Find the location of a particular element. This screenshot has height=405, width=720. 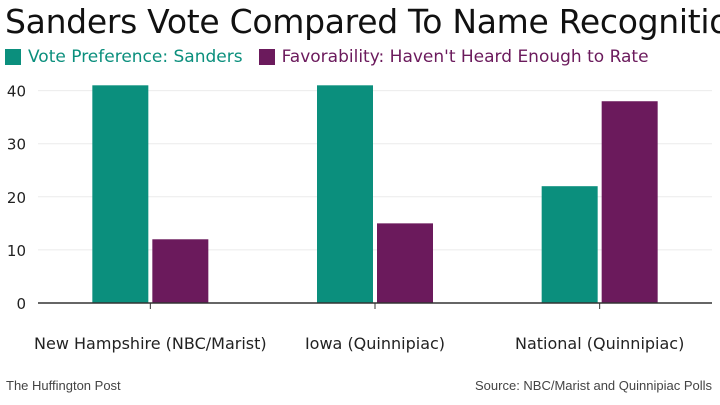

legend-swatch-vote-preference is located at coordinates (13, 57).